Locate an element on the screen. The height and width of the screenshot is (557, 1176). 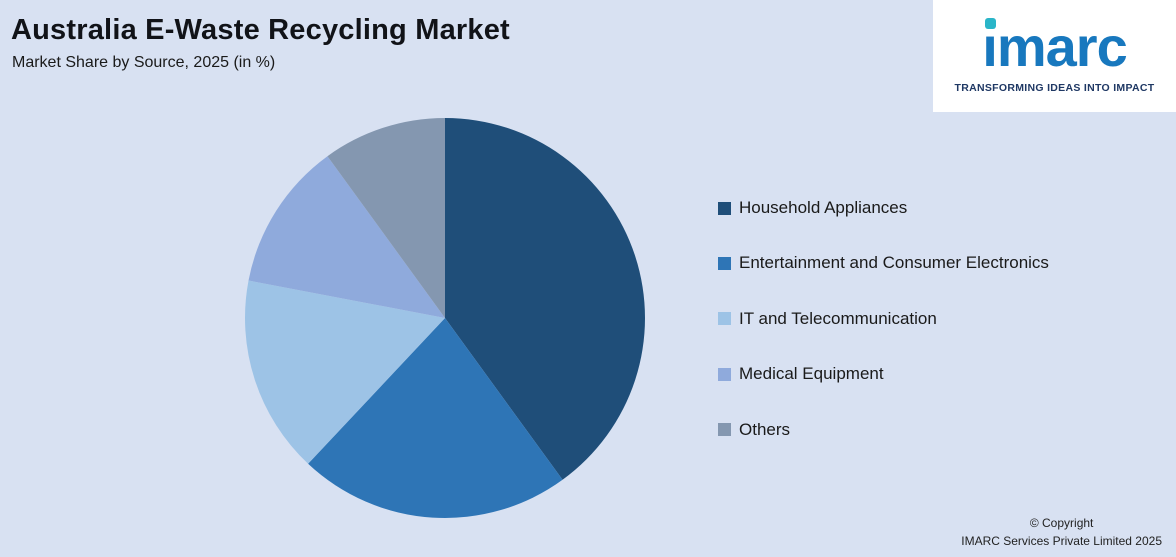
copyright-line-2: IMARC Services Private Limited 2025 is located at coordinates (1061, 541).